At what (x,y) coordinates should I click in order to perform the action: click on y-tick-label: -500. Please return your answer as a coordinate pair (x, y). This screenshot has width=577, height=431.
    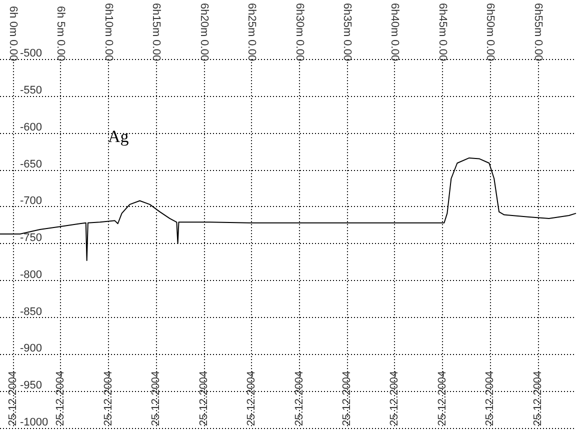
    Looking at the image, I should click on (31, 54).